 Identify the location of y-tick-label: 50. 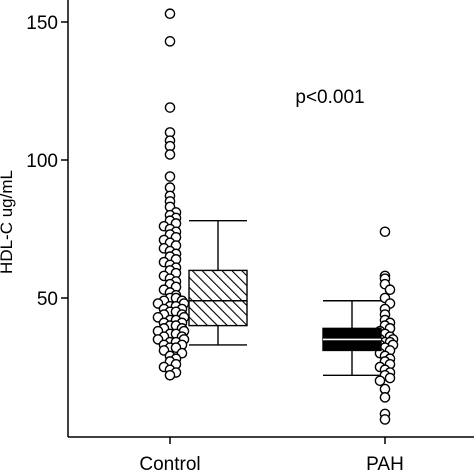
(47, 299).